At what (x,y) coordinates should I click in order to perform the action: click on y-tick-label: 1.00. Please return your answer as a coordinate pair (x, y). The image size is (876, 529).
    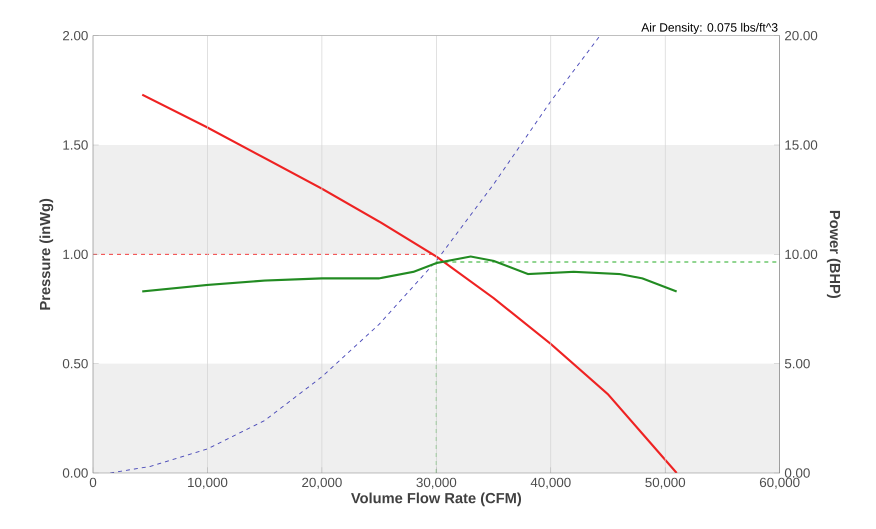
    Looking at the image, I should click on (75, 255).